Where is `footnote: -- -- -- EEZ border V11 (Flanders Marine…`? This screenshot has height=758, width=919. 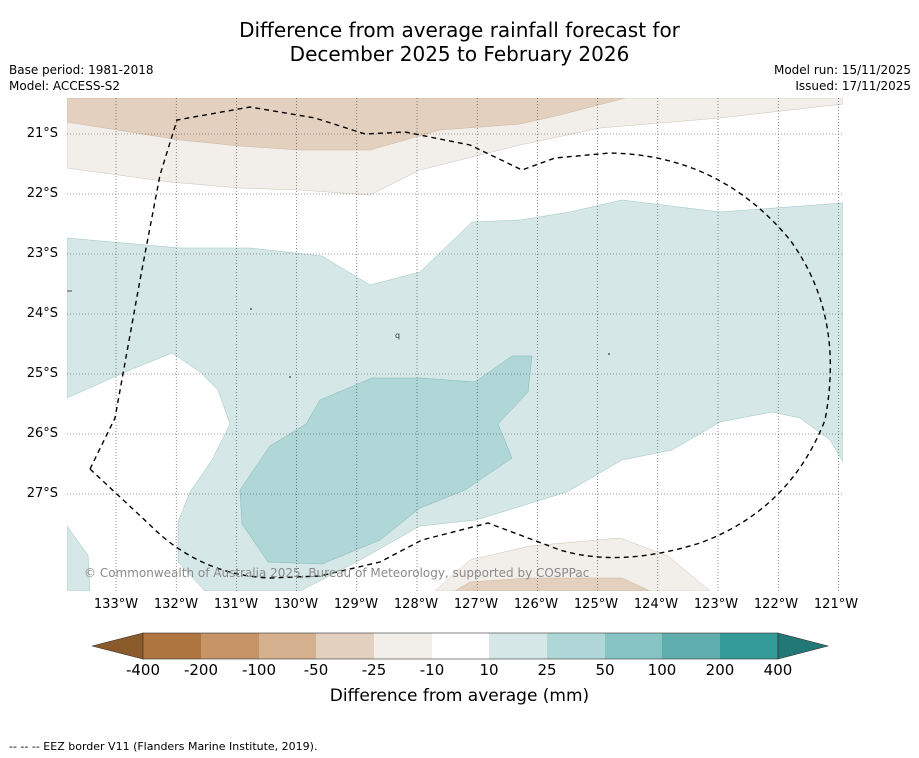
footnote: -- -- -- EEZ border V11 (Flanders Marine… is located at coordinates (163, 746).